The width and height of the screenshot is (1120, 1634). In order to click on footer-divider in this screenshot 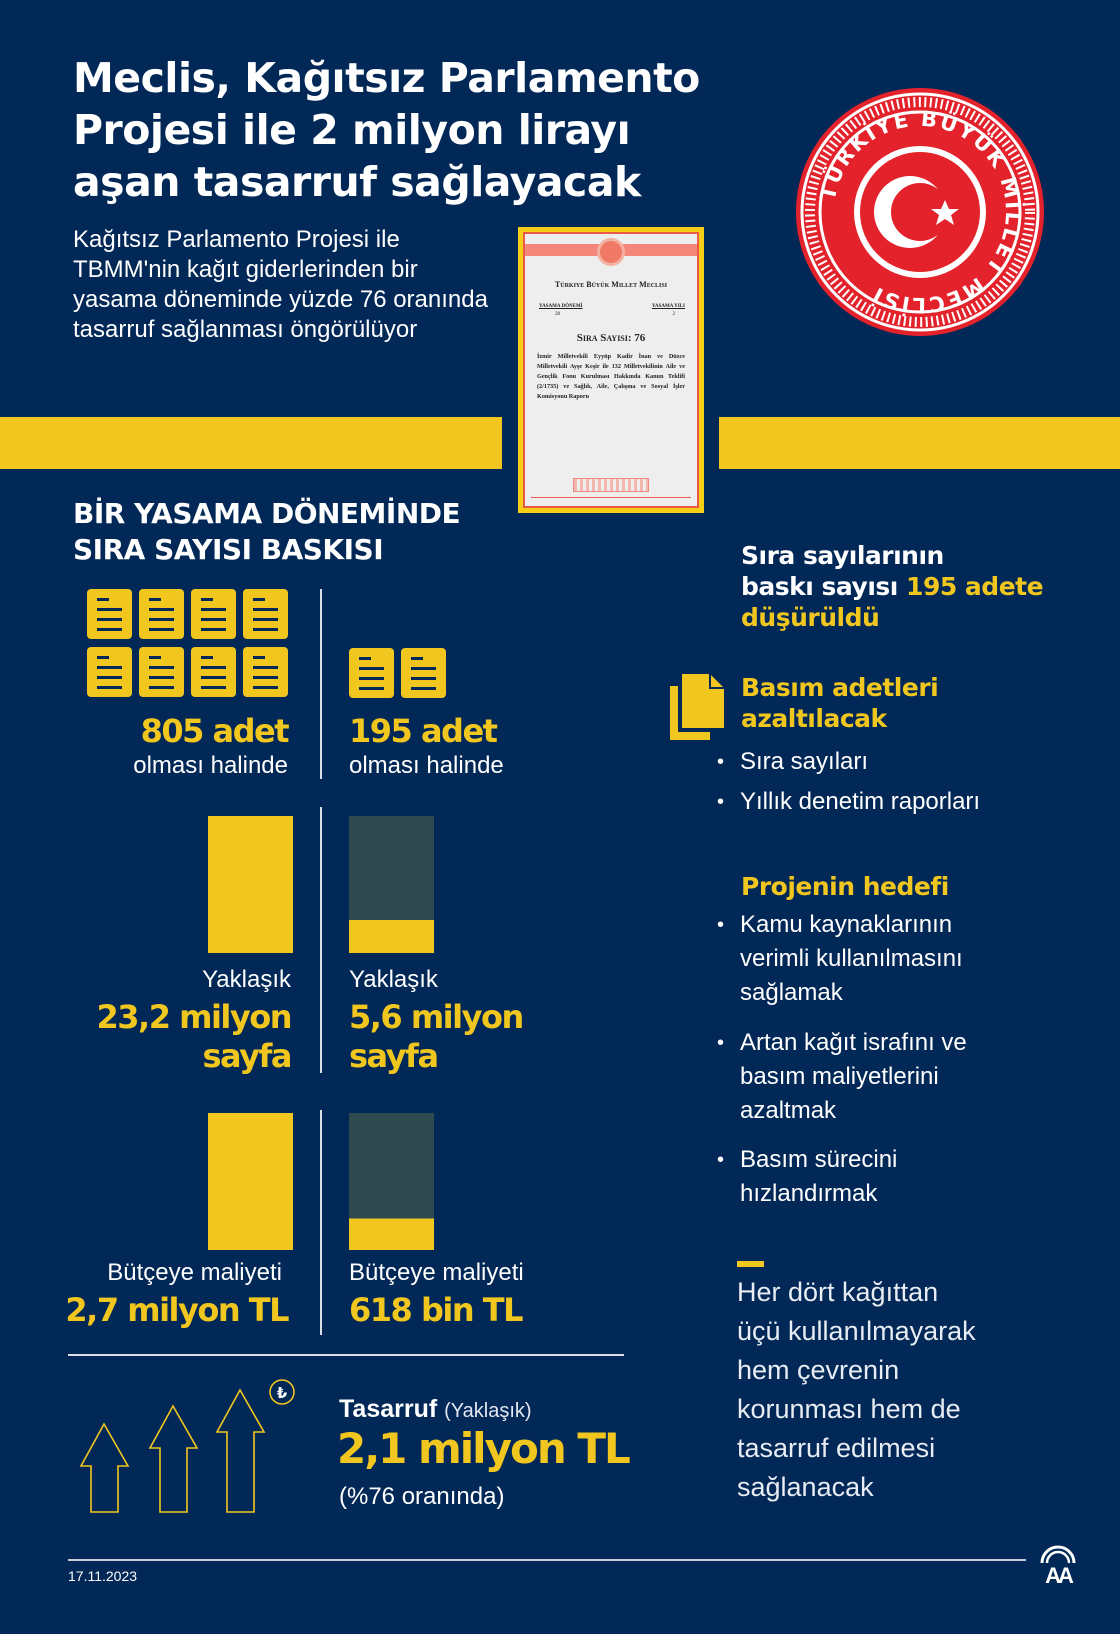, I will do `click(547, 1560)`.